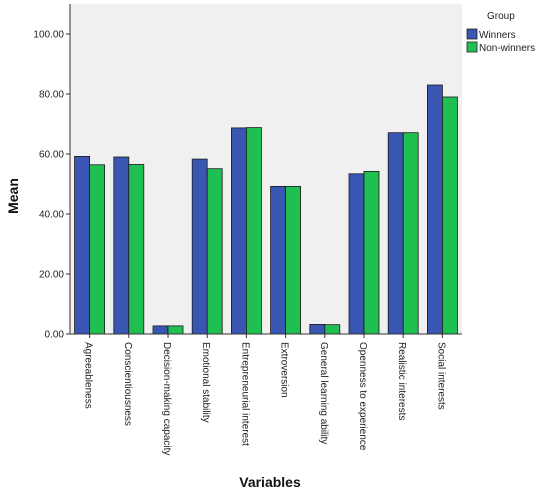  What do you see at coordinates (48, 35) in the screenshot?
I see `y-tick-label: 100.00` at bounding box center [48, 35].